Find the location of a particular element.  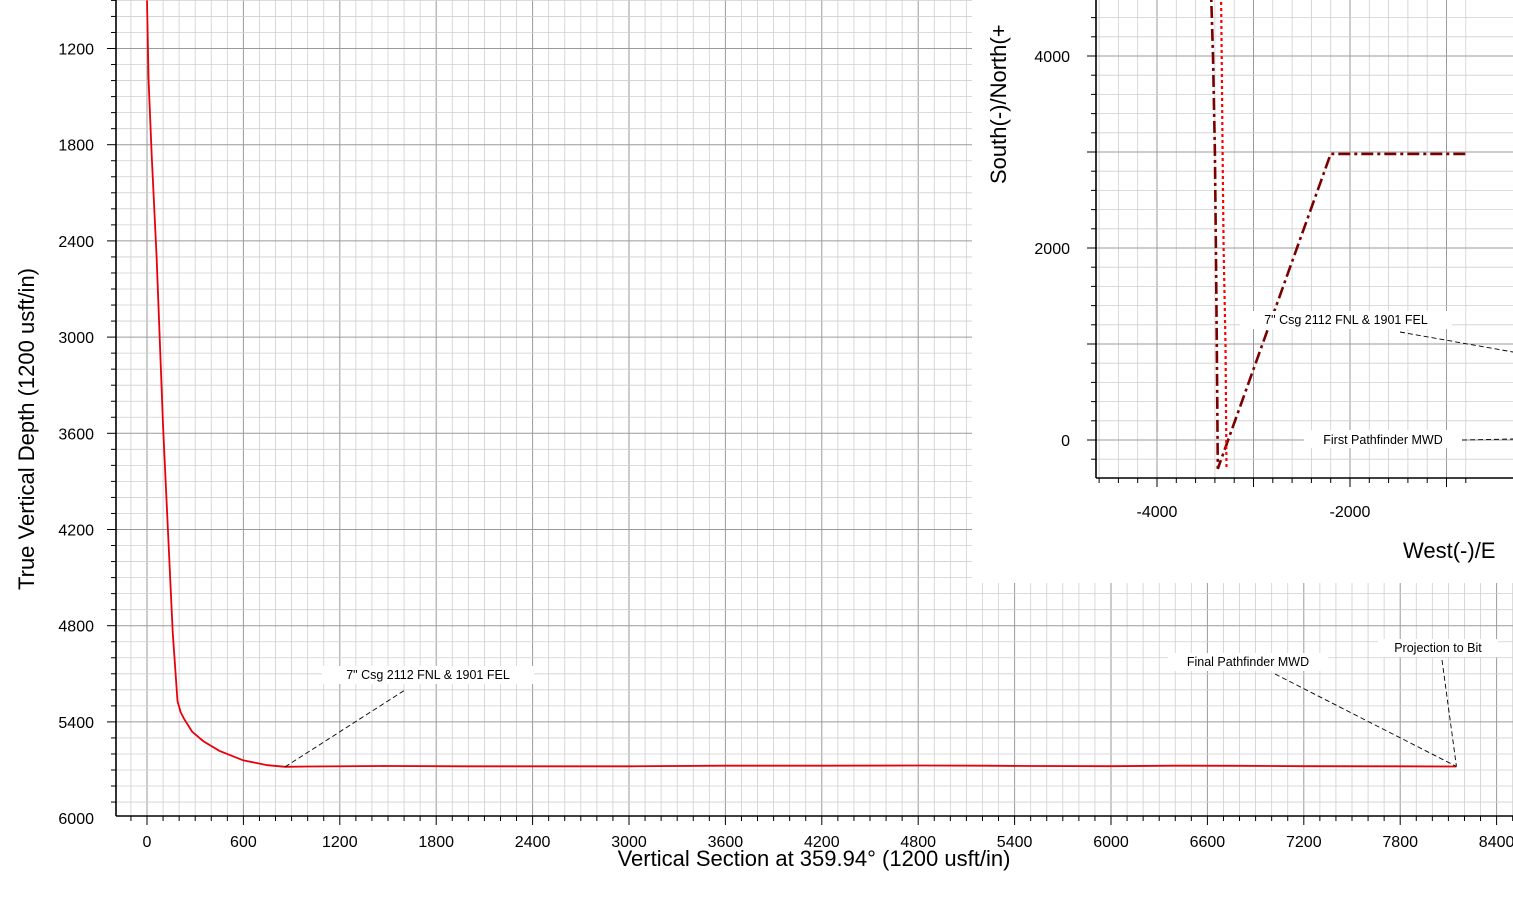

inset-y-tick-label: 0 is located at coordinates (1065, 441).